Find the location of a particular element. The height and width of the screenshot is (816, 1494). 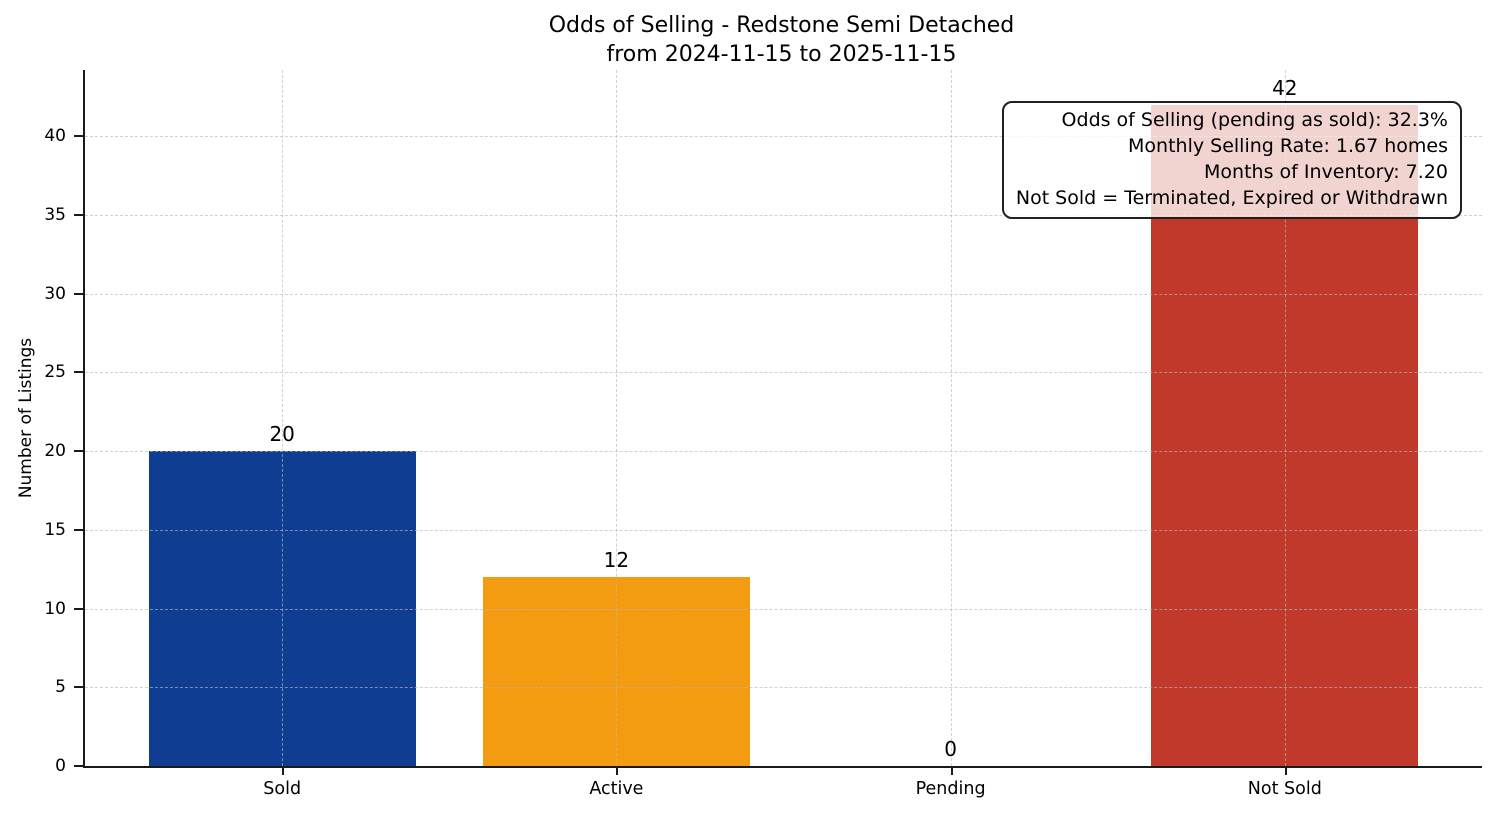

x-tick-label: Active is located at coordinates (616, 789).